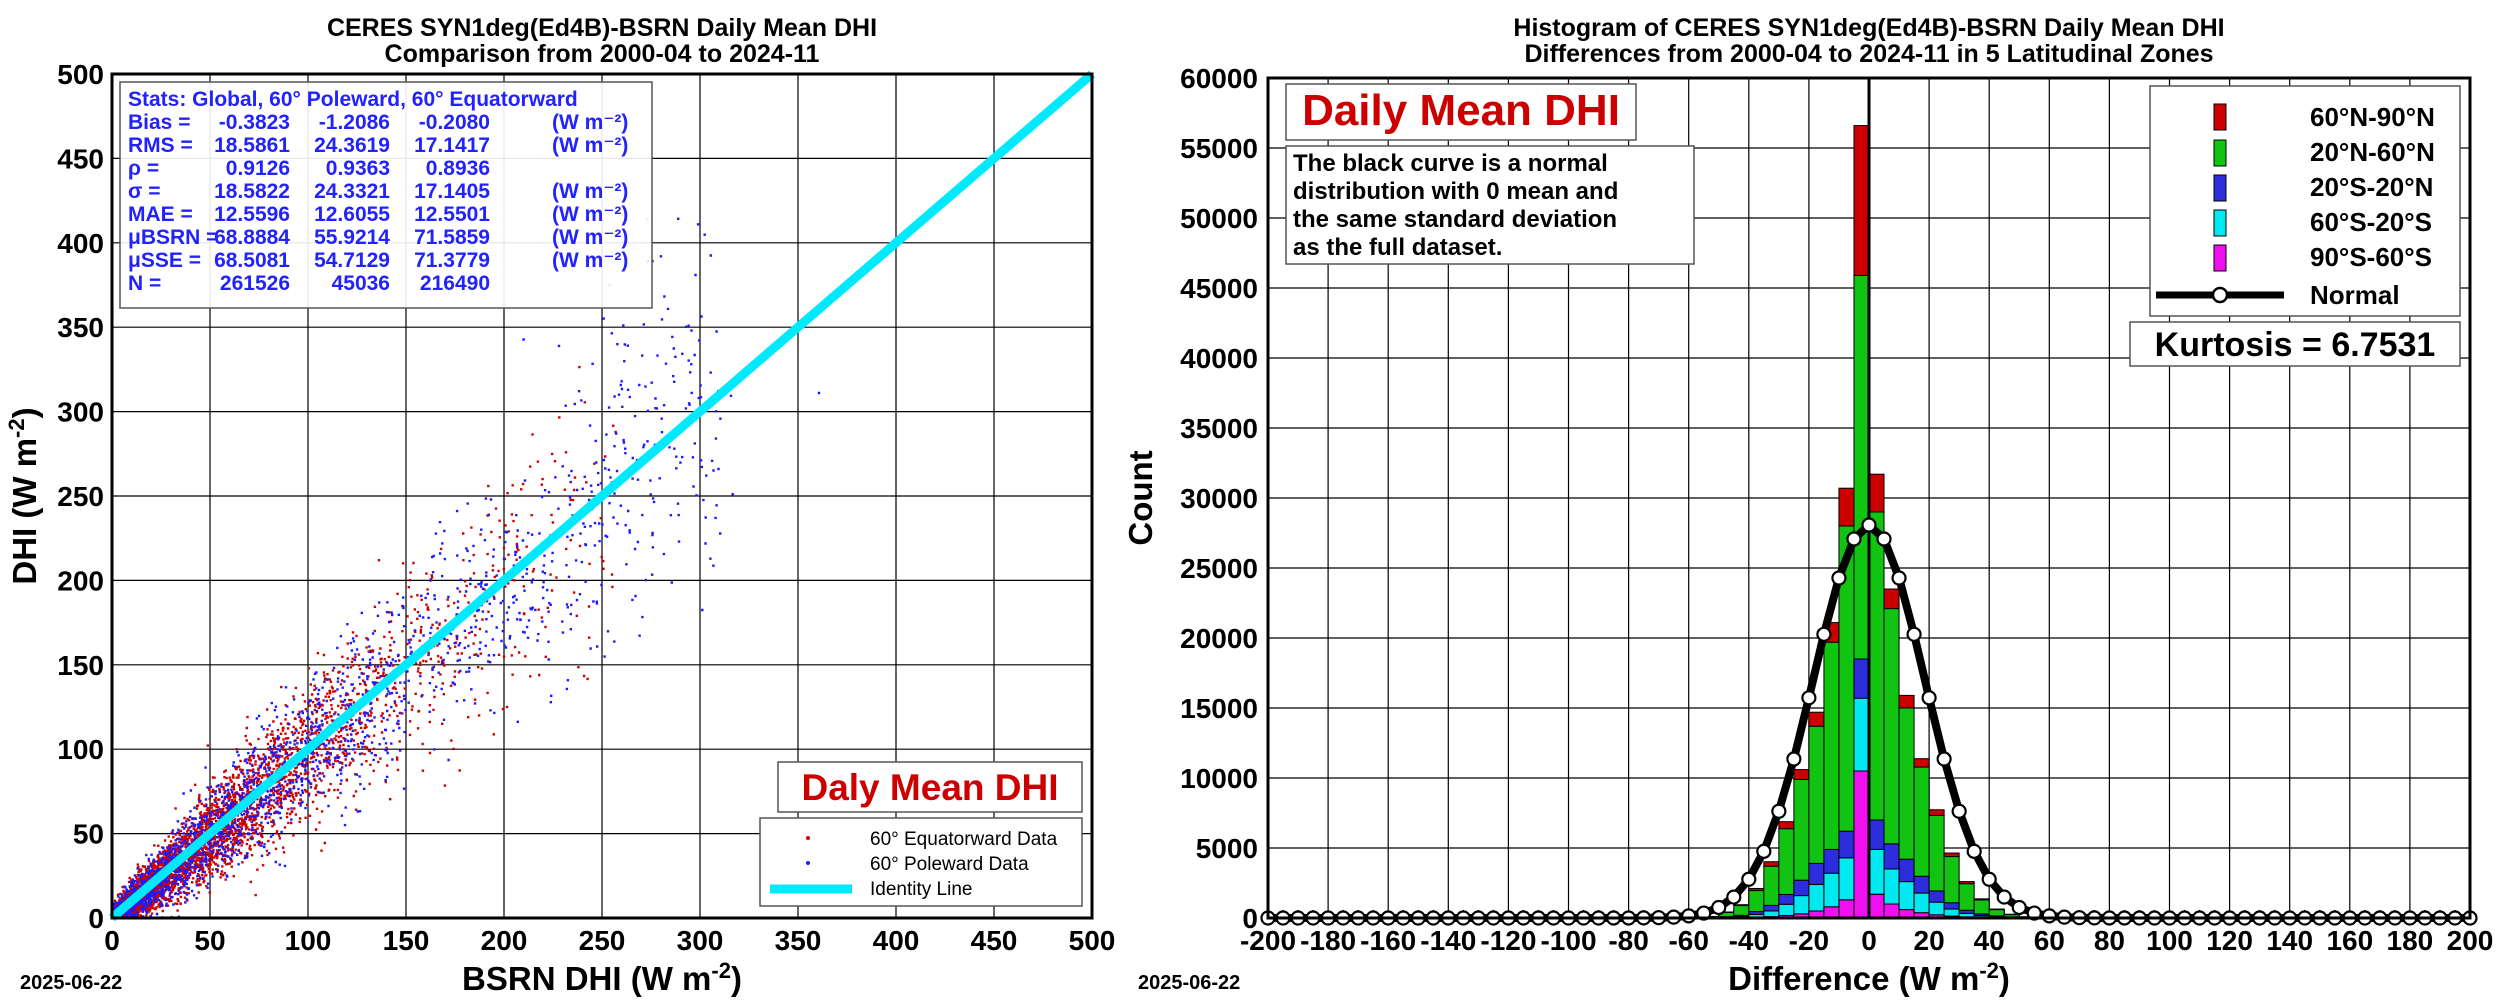 The height and width of the screenshot is (1005, 2498). I want to click on stats-row-5-value-0: 68.8884, so click(252, 237).